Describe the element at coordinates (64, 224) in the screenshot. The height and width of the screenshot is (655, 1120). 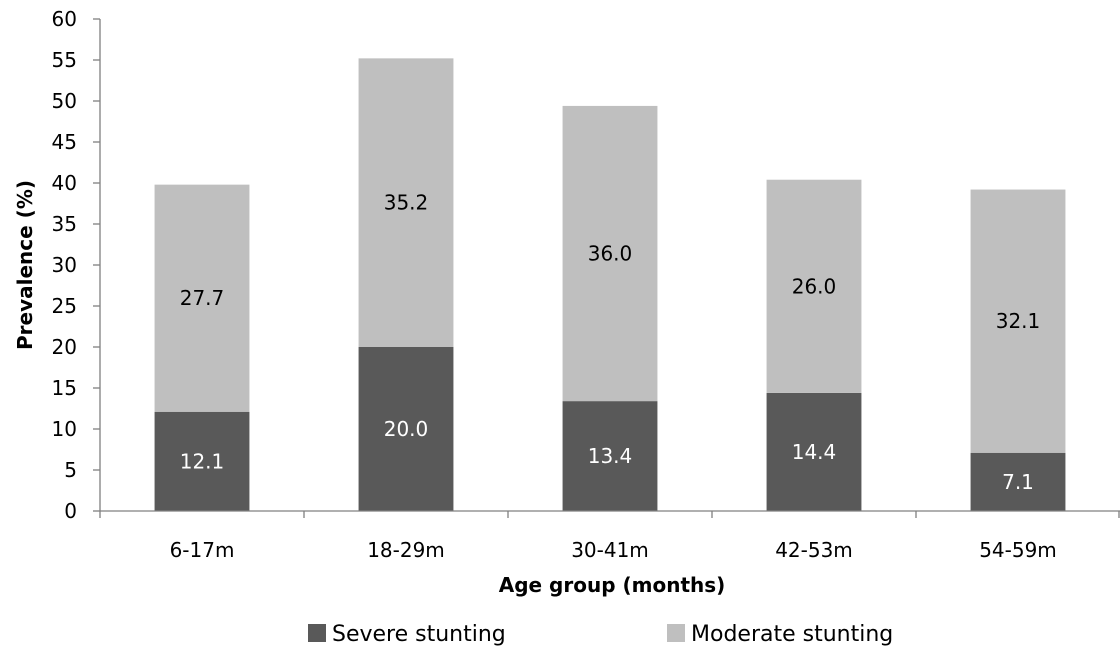
I see `y-tick-label: 35` at that location.